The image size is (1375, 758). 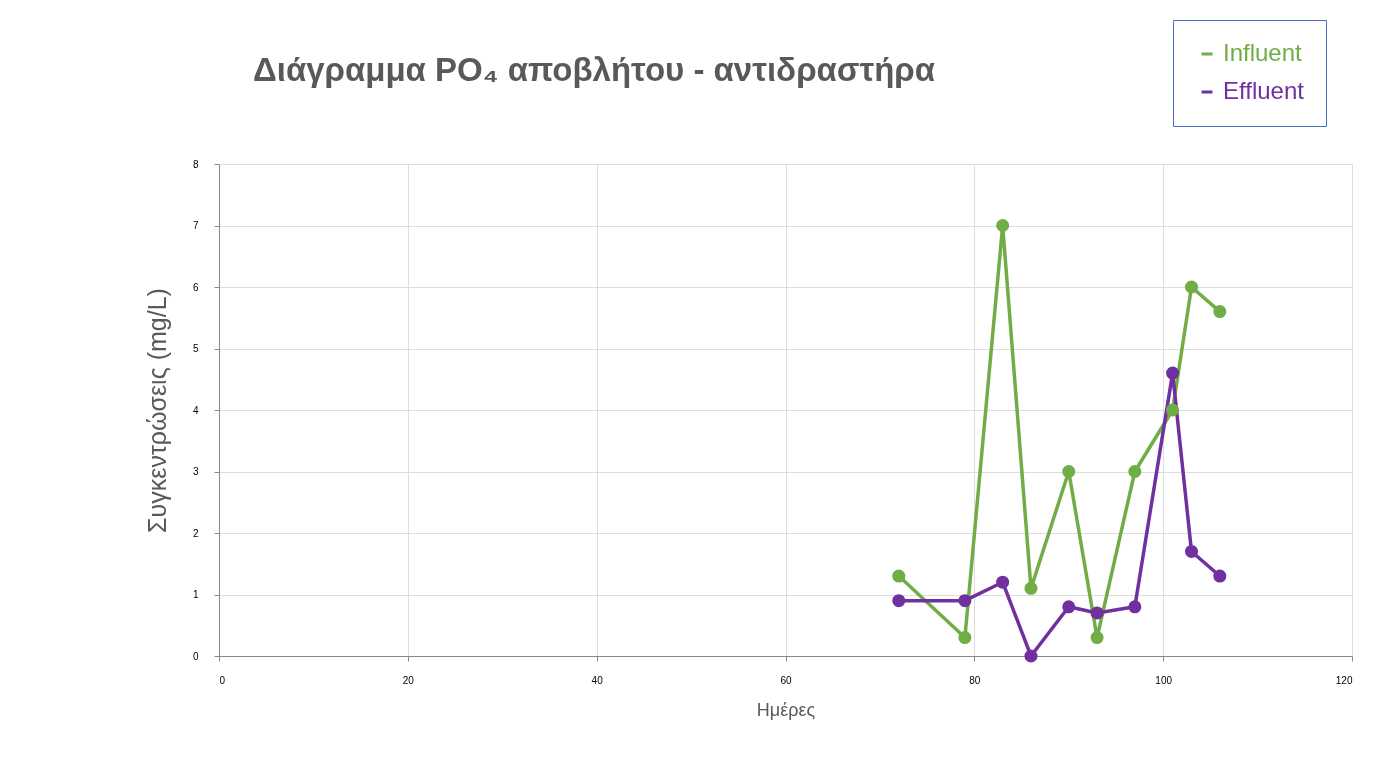 I want to click on x-tick-label: 80, so click(x=975, y=680).